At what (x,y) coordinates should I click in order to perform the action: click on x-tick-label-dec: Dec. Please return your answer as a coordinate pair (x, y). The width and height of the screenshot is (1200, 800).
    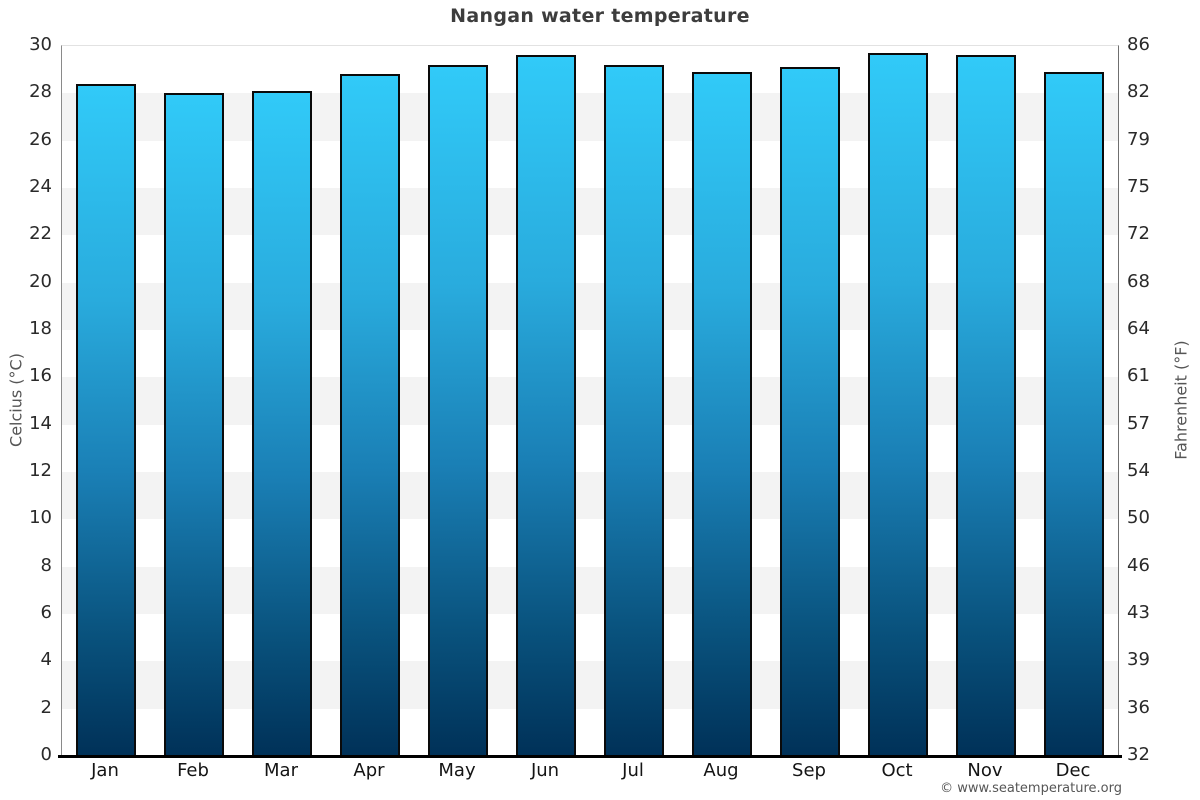
    Looking at the image, I should click on (1073, 770).